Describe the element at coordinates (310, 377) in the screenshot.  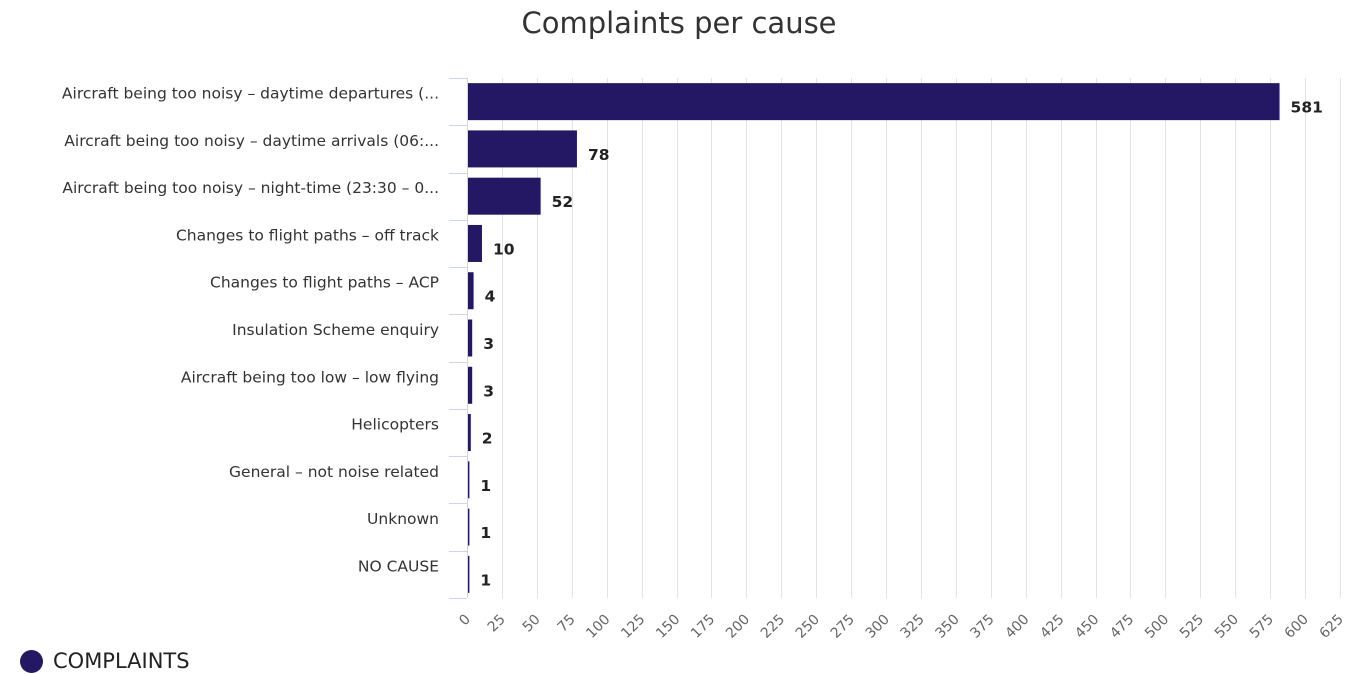
I see `category-label: Aircraft being too low – low flying` at that location.